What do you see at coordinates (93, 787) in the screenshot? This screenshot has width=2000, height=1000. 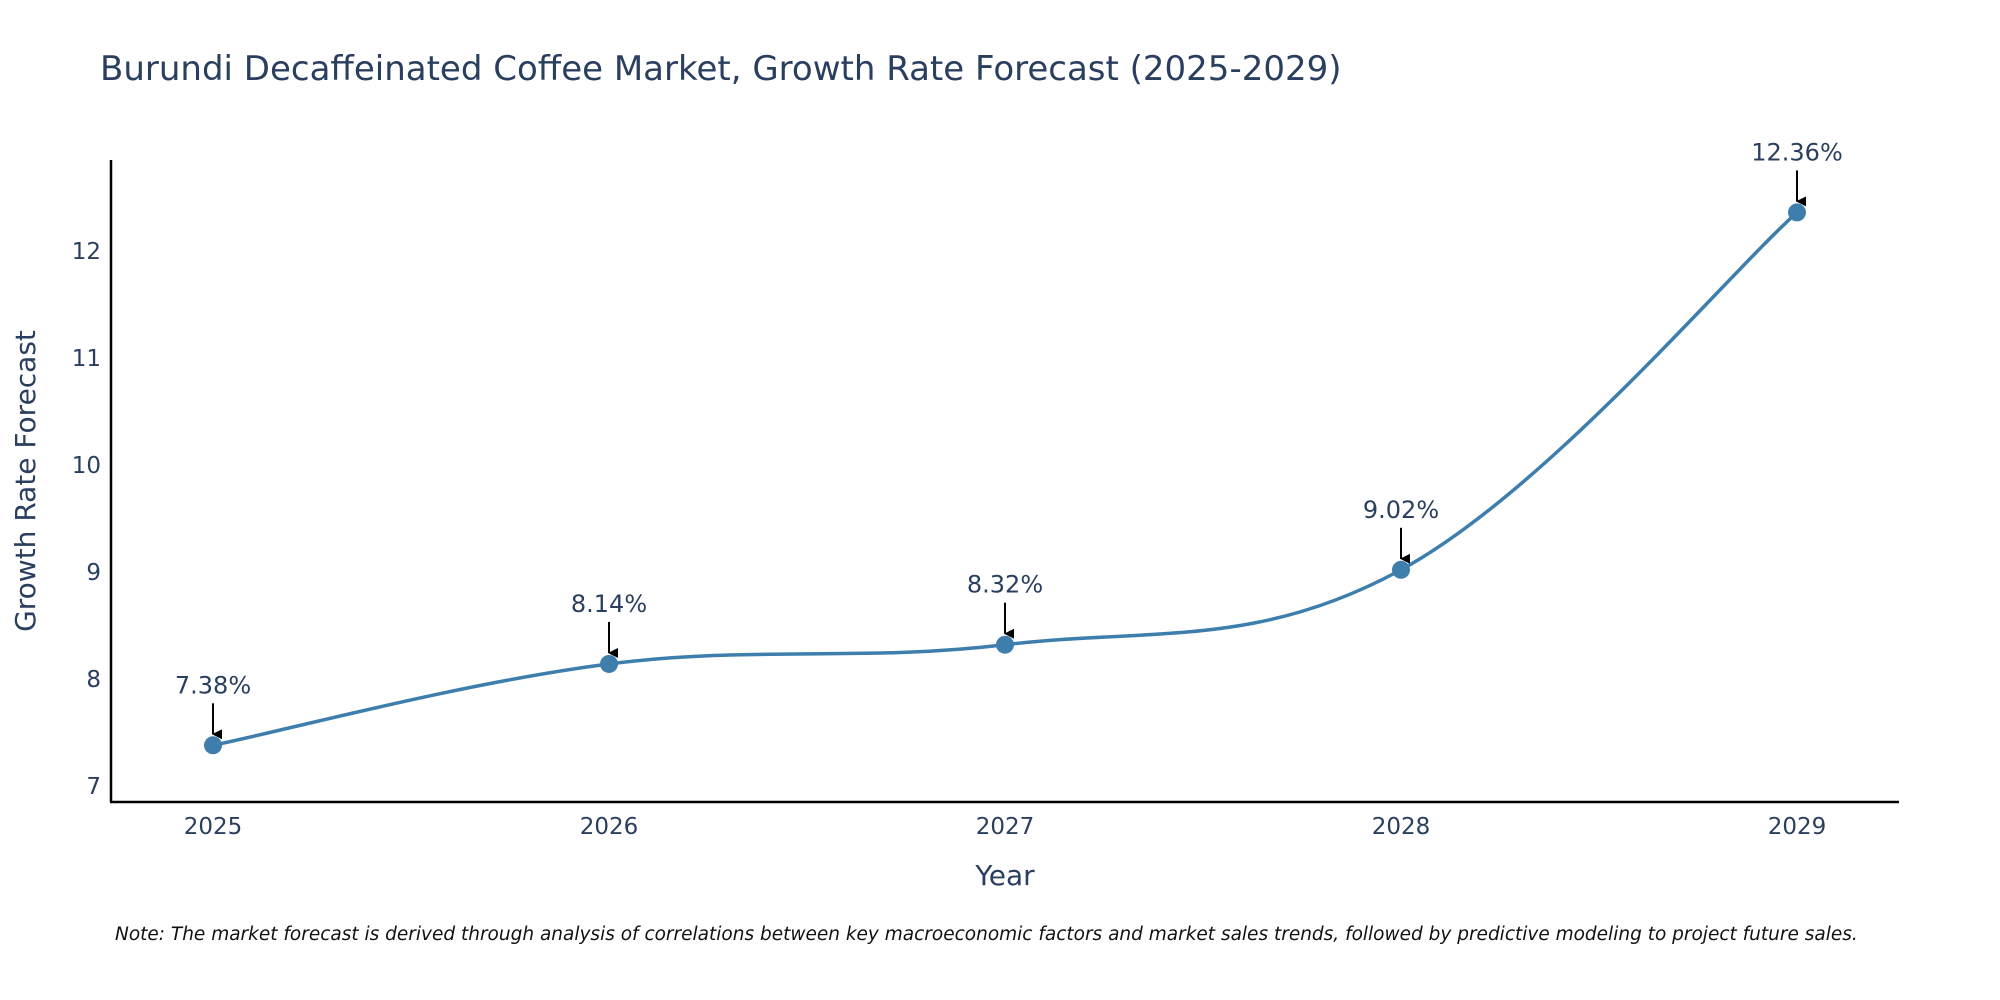 I see `y-tick-label: 7` at bounding box center [93, 787].